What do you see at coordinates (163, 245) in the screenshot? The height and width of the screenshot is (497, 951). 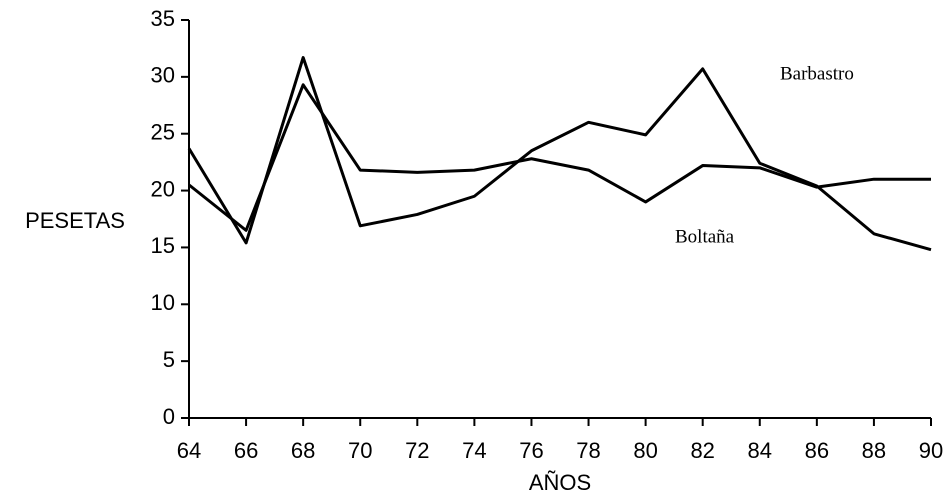 I see `y-tick-label: 15` at bounding box center [163, 245].